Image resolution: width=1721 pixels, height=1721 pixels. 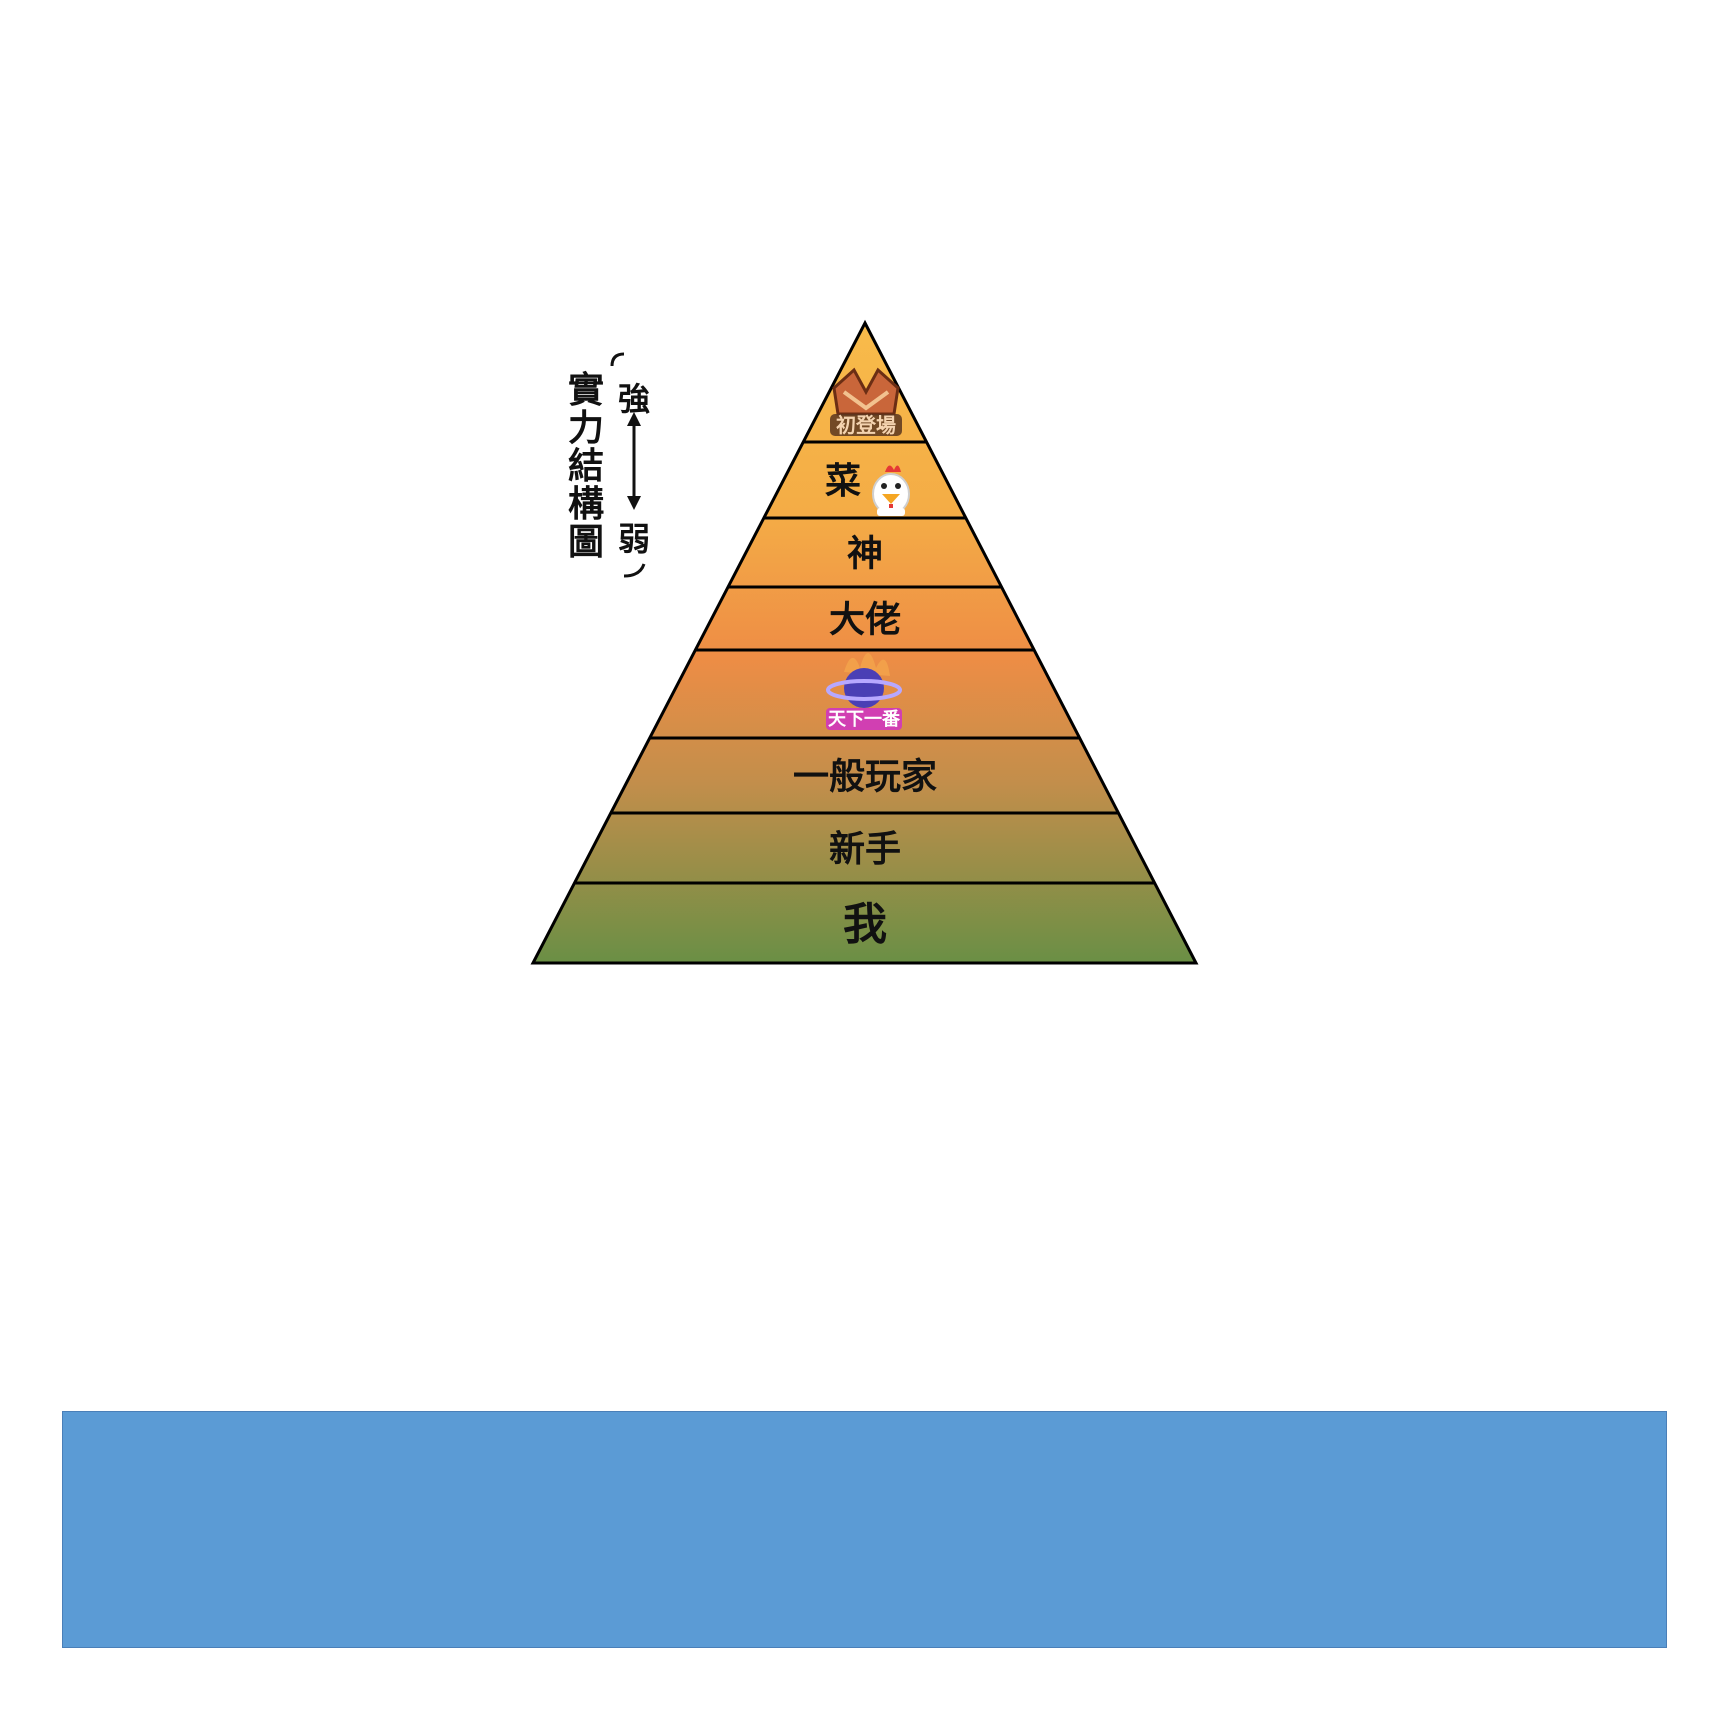 What do you see at coordinates (865, 553) in the screenshot?
I see `tier-label: 神` at bounding box center [865, 553].